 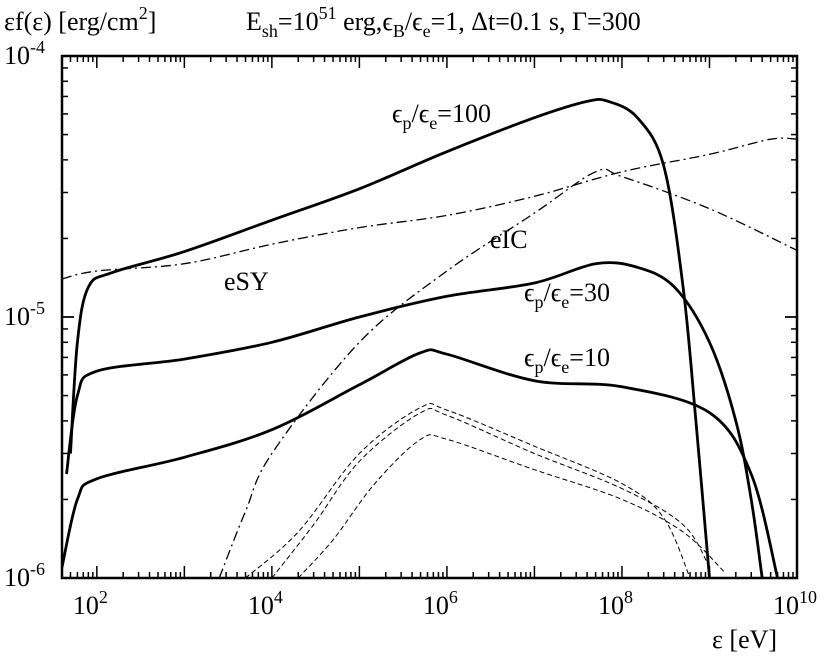 I want to click on x-tick-label: 10⁶, so click(x=440, y=603).